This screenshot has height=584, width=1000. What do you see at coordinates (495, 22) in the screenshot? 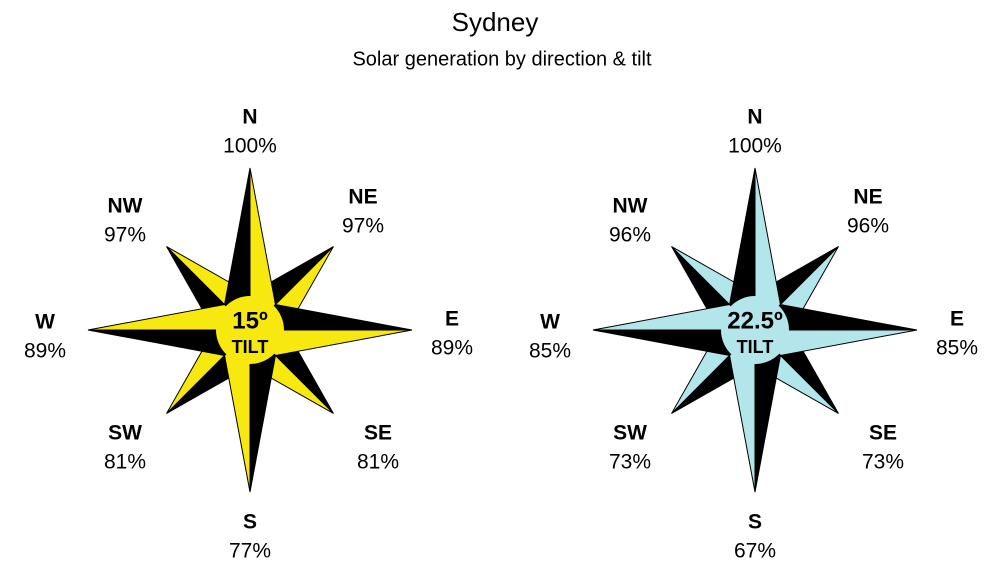
I see `title: Sydney` at bounding box center [495, 22].